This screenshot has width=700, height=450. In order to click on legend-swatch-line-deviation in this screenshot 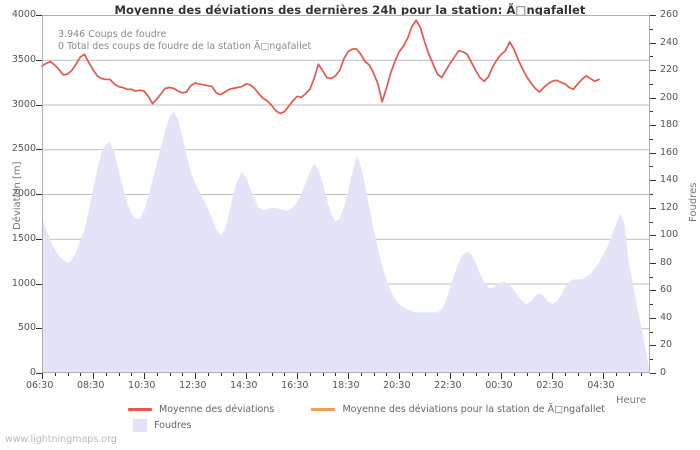, I will do `click(140, 409)`.